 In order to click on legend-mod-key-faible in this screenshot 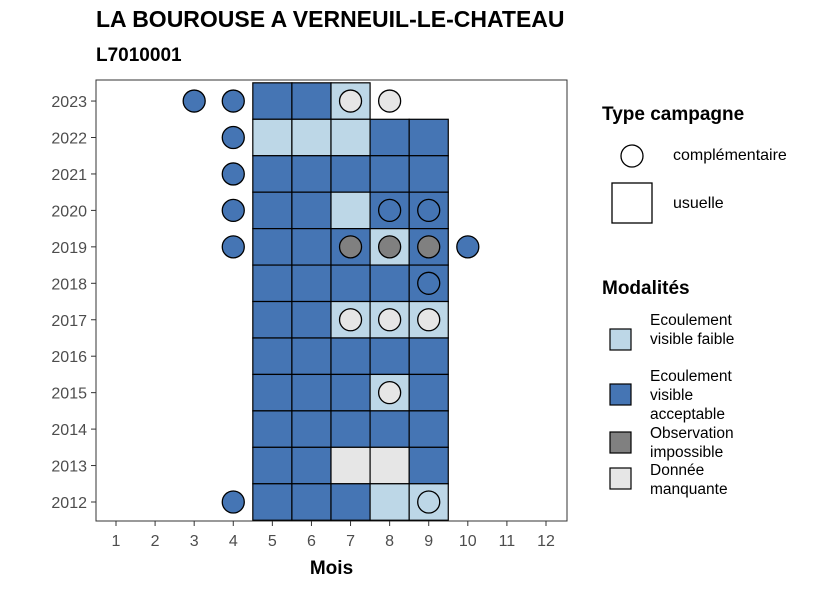, I will do `click(620, 339)`.